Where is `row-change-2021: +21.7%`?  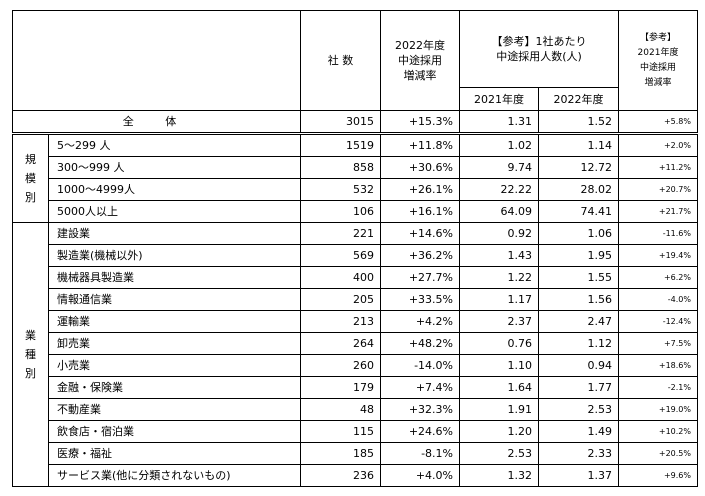 row-change-2021: +21.7% is located at coordinates (658, 211).